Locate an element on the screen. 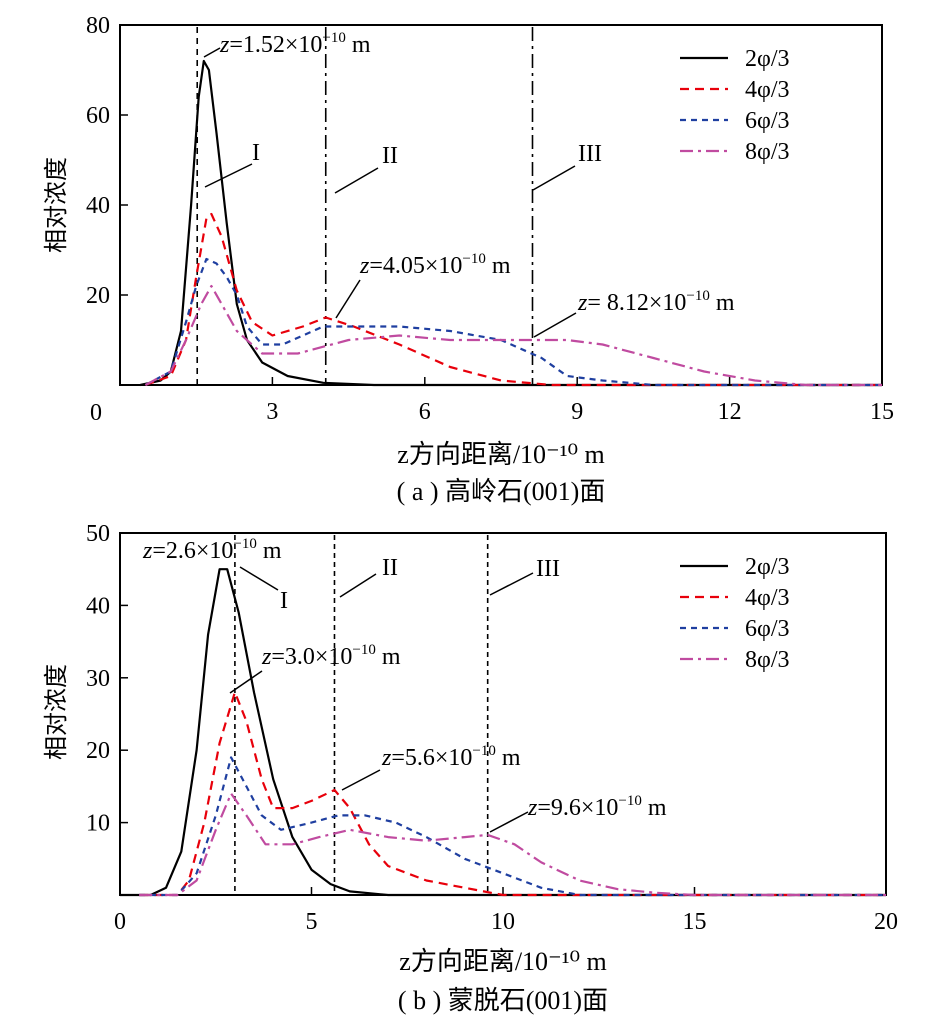 Image resolution: width=945 pixels, height=1022 pixels. annotation-4: z=9.6×10−10 m is located at coordinates (578, 813).